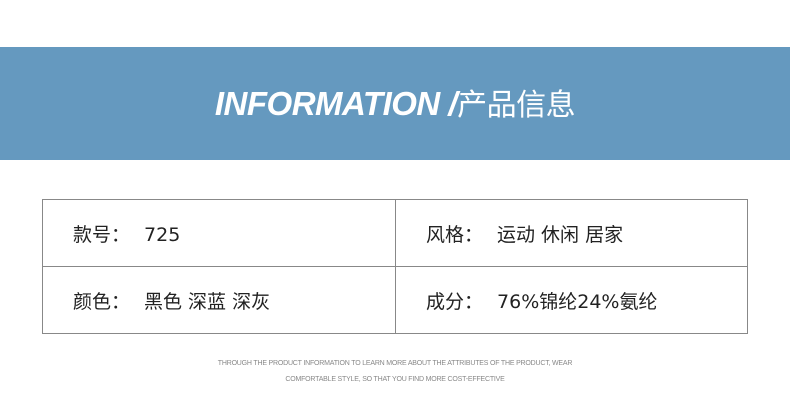  What do you see at coordinates (560, 234) in the screenshot?
I see `cell-value: 运动 休闲 居家` at bounding box center [560, 234].